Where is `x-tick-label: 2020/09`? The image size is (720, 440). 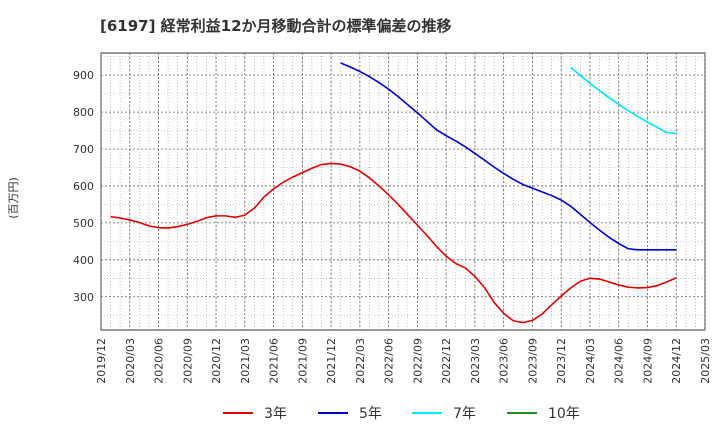
x-tick-label: 2020/09 is located at coordinates (187, 361).